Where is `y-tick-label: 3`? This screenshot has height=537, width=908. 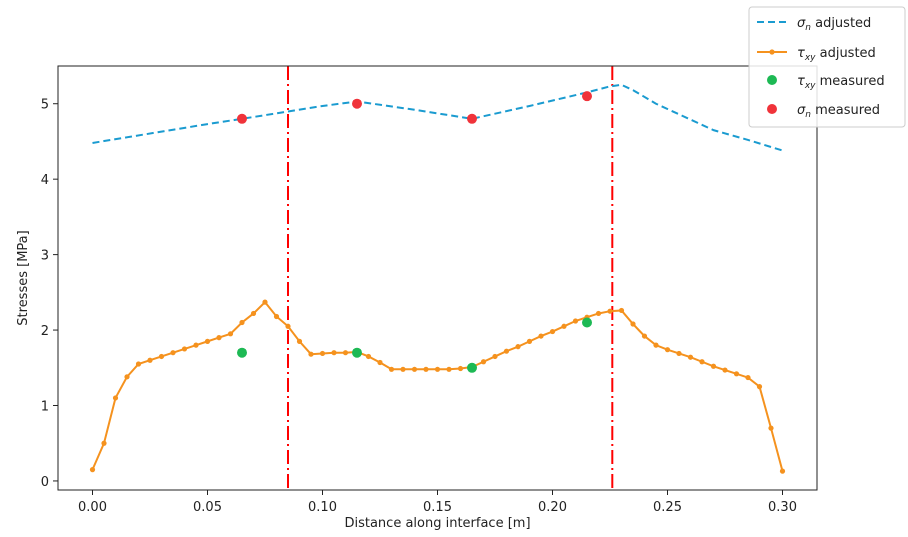 y-tick-label: 3 is located at coordinates (45, 256).